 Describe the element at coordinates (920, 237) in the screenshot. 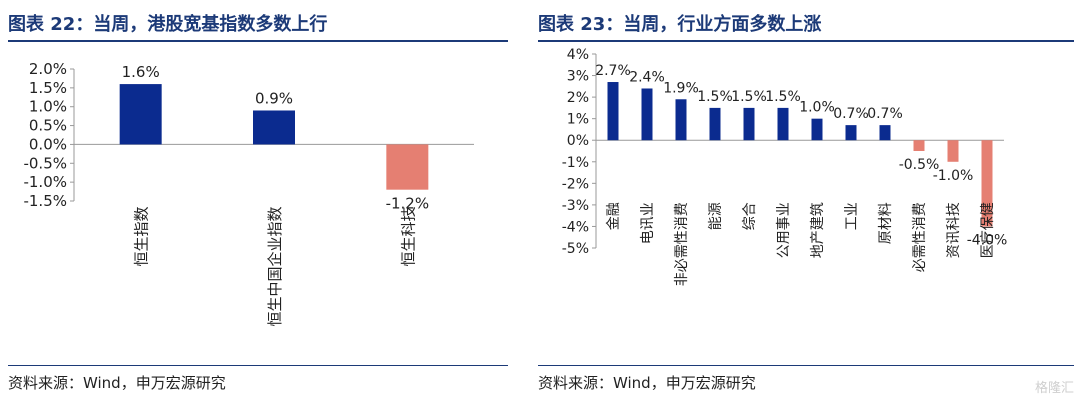

I see `x-category-label: 必需性消费` at that location.